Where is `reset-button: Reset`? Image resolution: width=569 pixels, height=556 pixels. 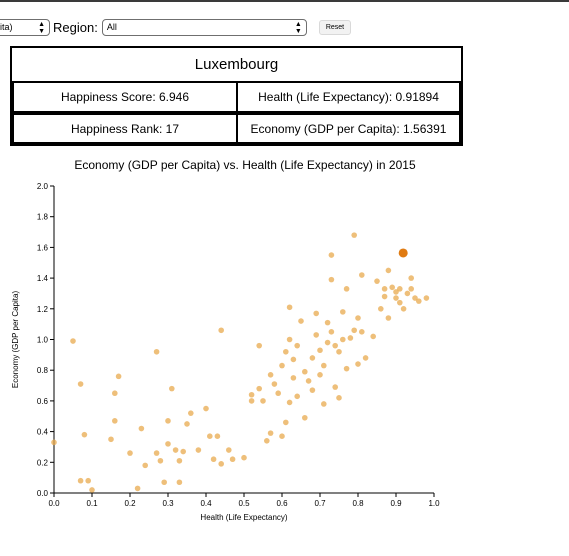 reset-button: Reset is located at coordinates (335, 27).